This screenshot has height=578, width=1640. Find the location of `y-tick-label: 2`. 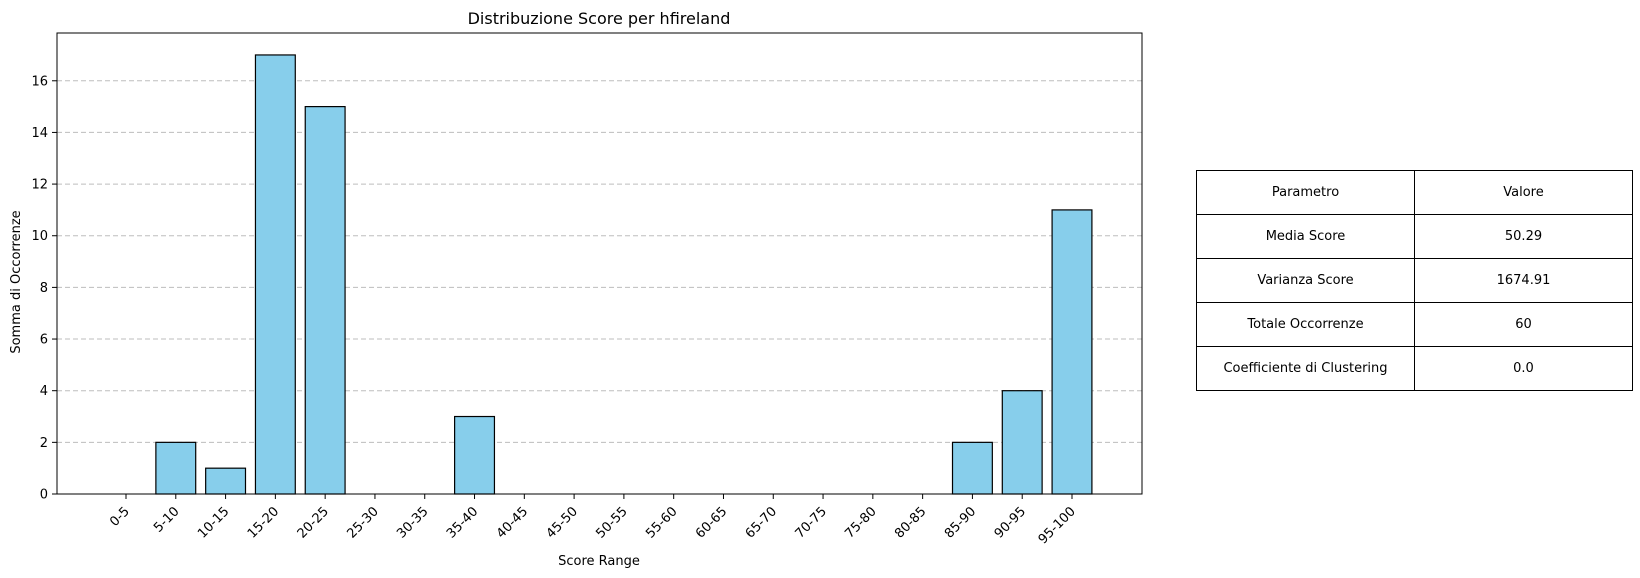

y-tick-label: 2 is located at coordinates (44, 443).